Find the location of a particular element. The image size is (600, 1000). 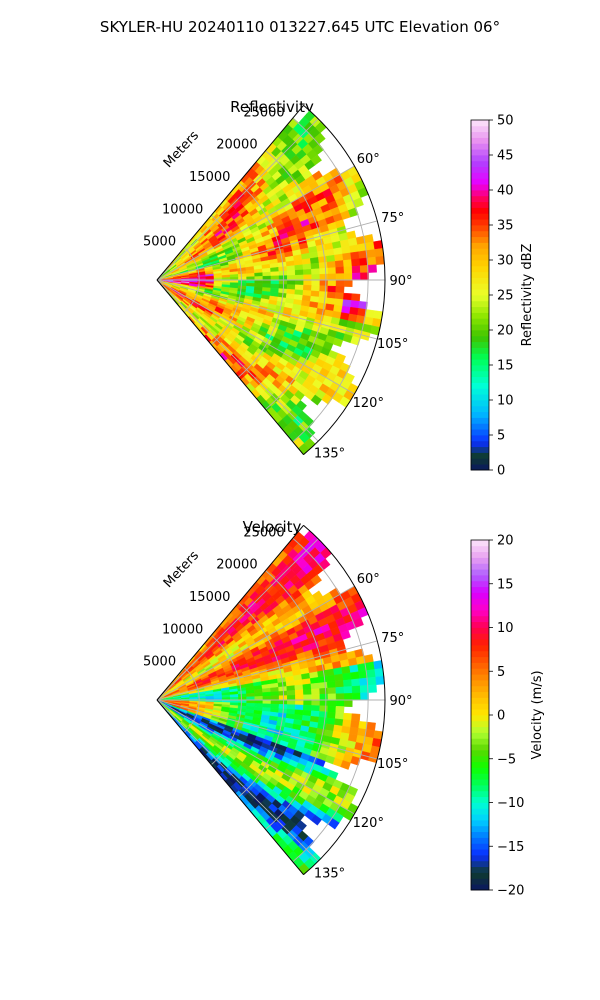

reflectivity-azimuth-tick: 75° is located at coordinates (392, 218).